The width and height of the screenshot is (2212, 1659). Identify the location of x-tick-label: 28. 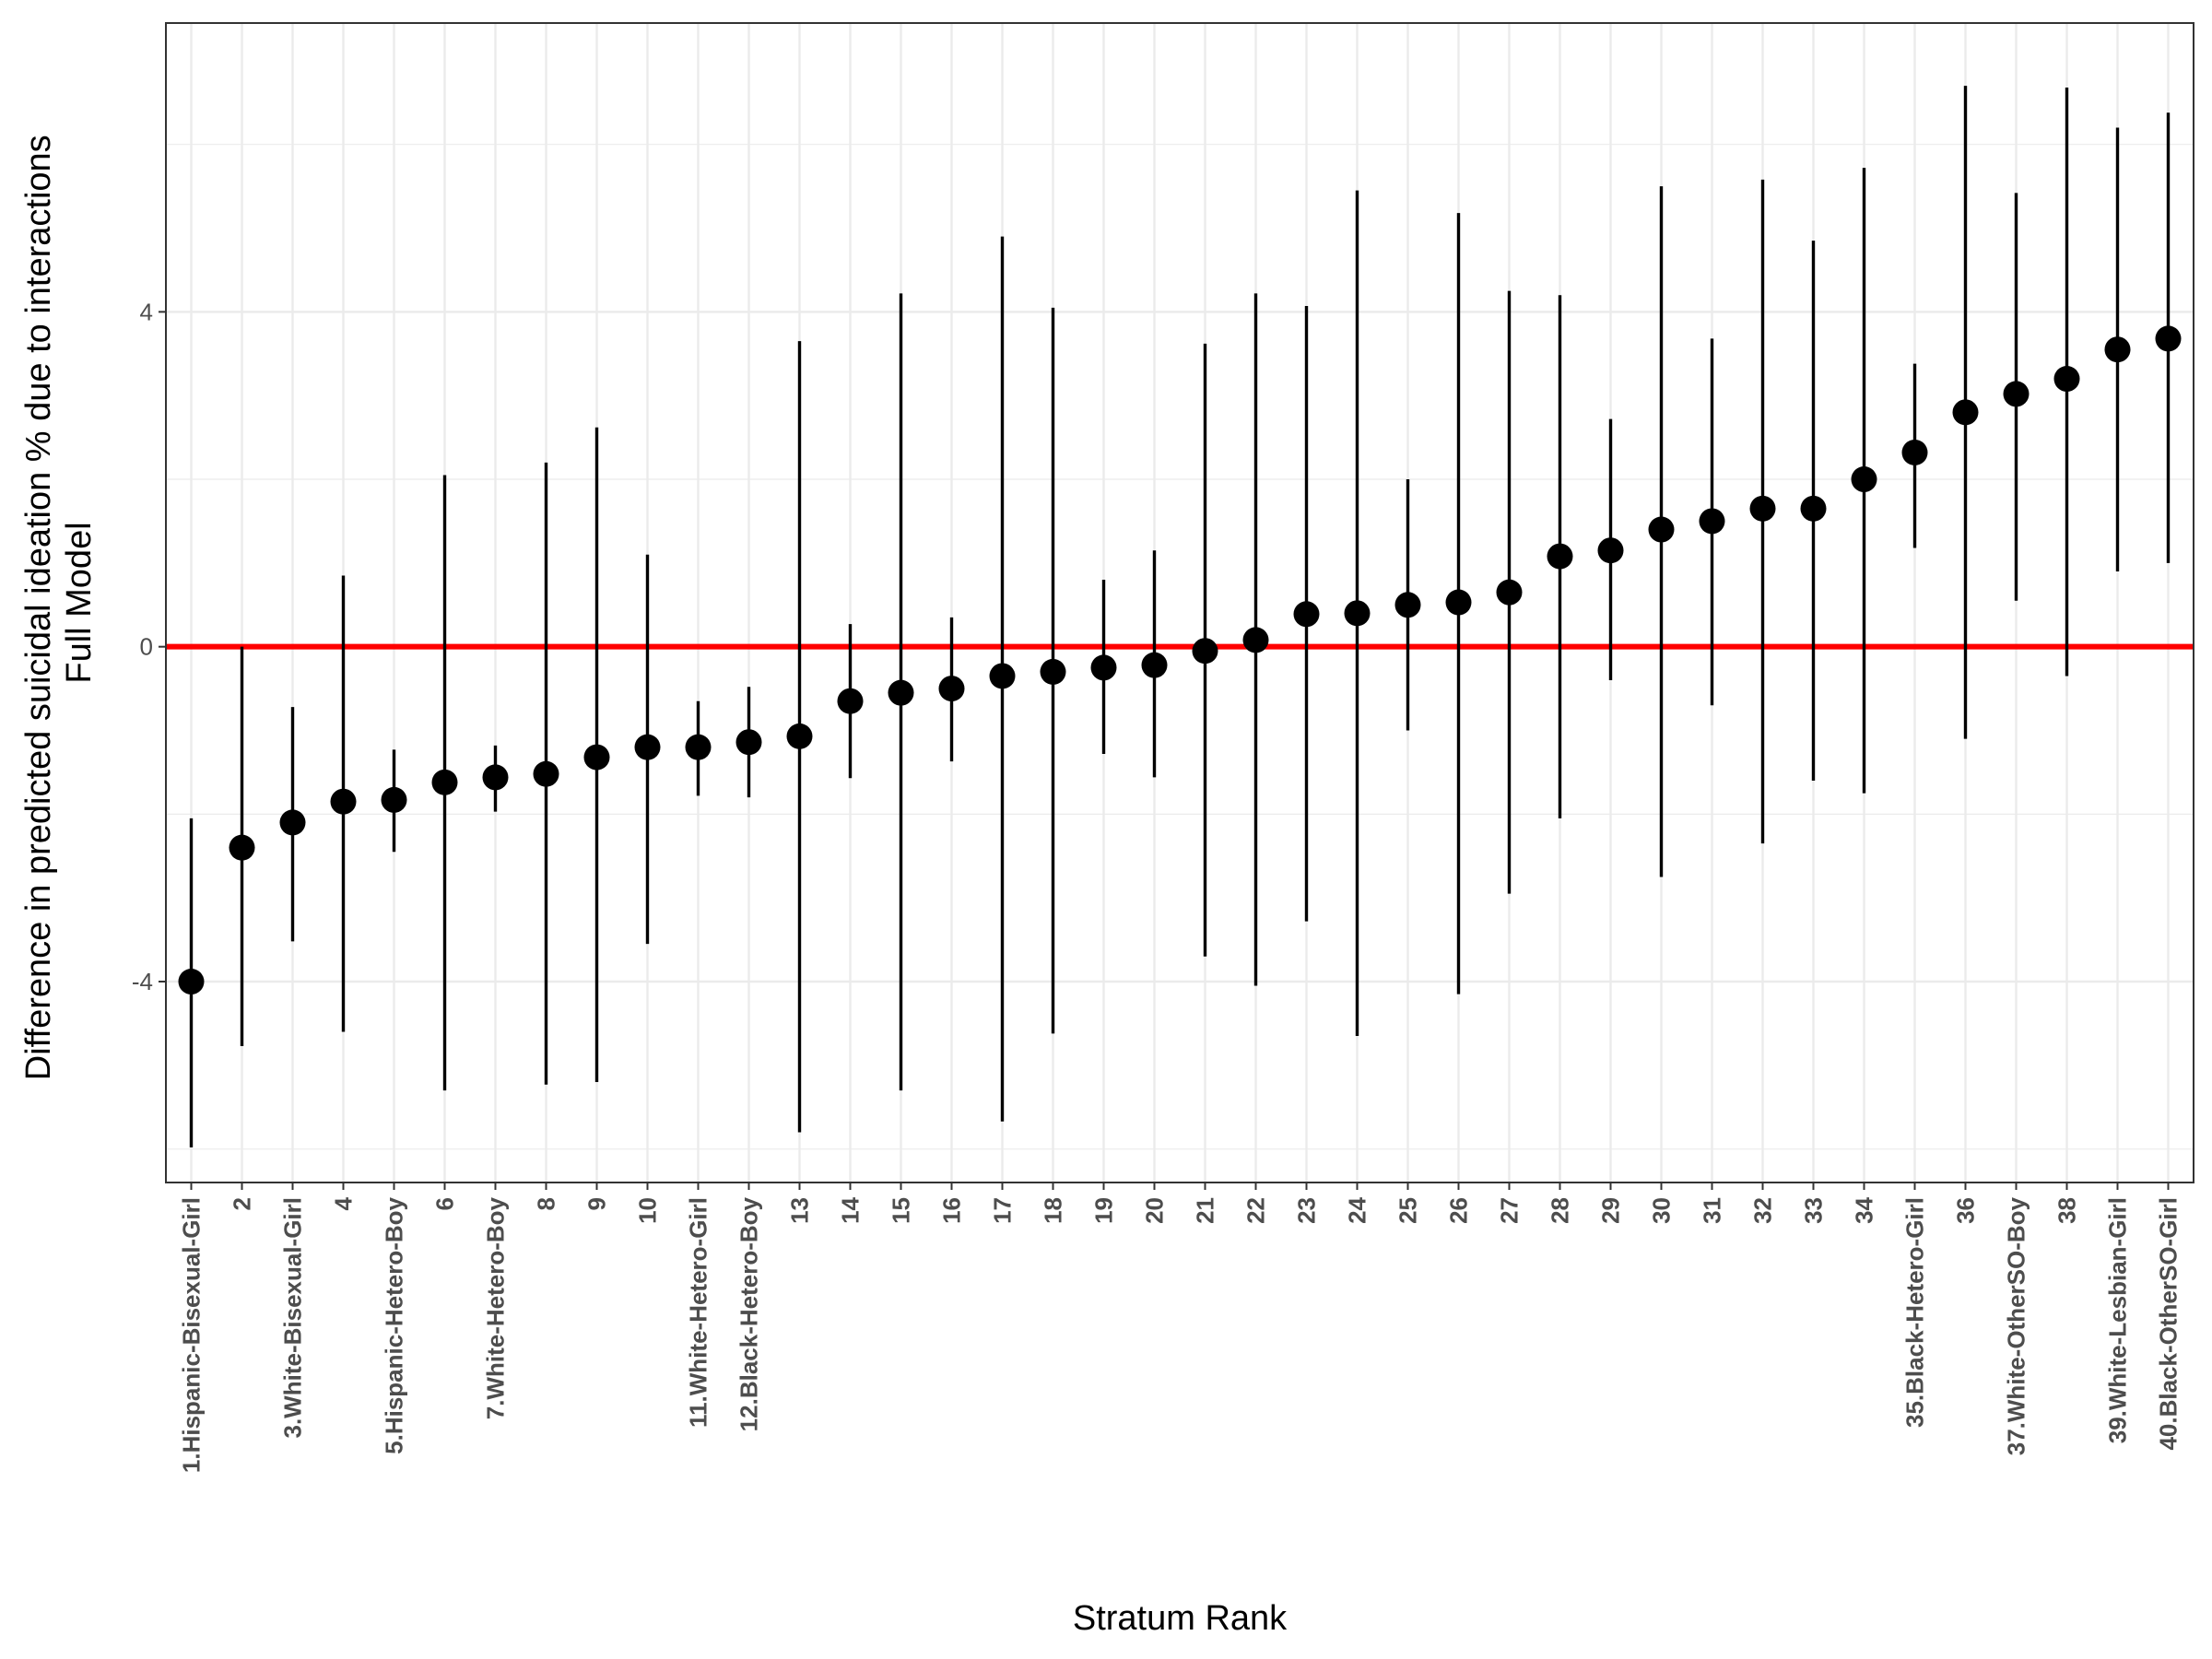
(1560, 1210).